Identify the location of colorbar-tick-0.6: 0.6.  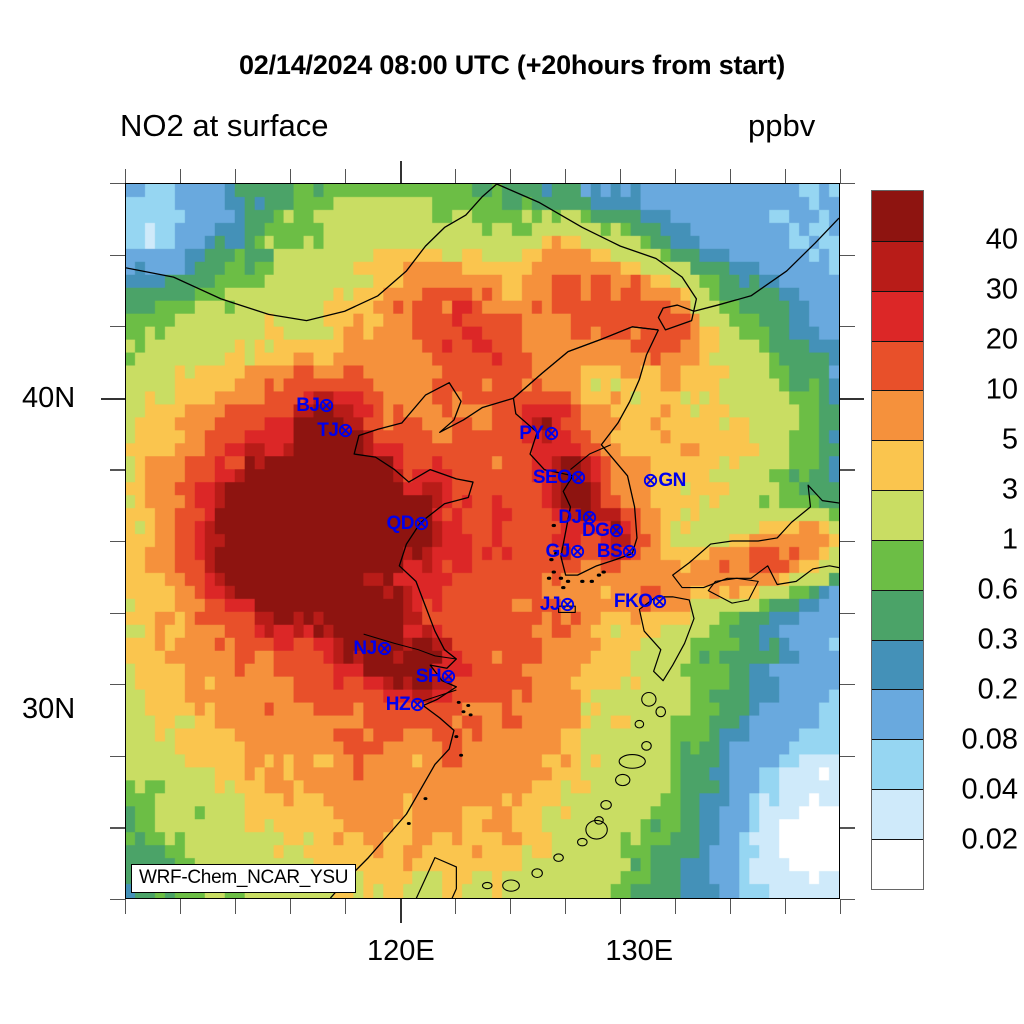
(997, 589).